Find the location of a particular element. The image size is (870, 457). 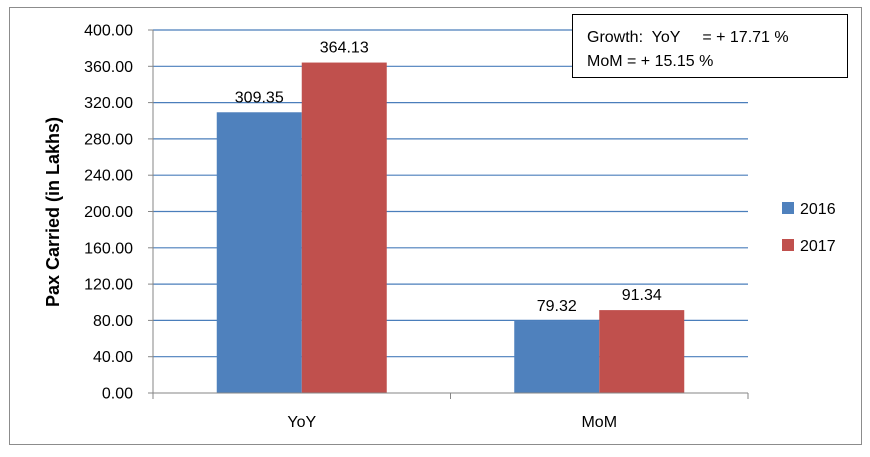

x-tick-label: MoM is located at coordinates (599, 422).